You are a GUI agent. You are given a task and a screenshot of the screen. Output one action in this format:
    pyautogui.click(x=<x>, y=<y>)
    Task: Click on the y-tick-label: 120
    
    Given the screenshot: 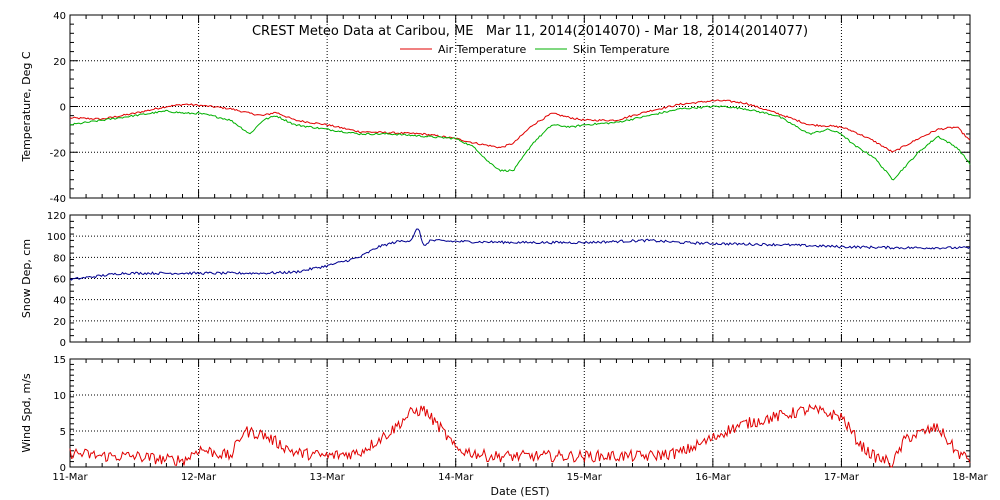 What is the action you would take?
    pyautogui.click(x=56, y=216)
    